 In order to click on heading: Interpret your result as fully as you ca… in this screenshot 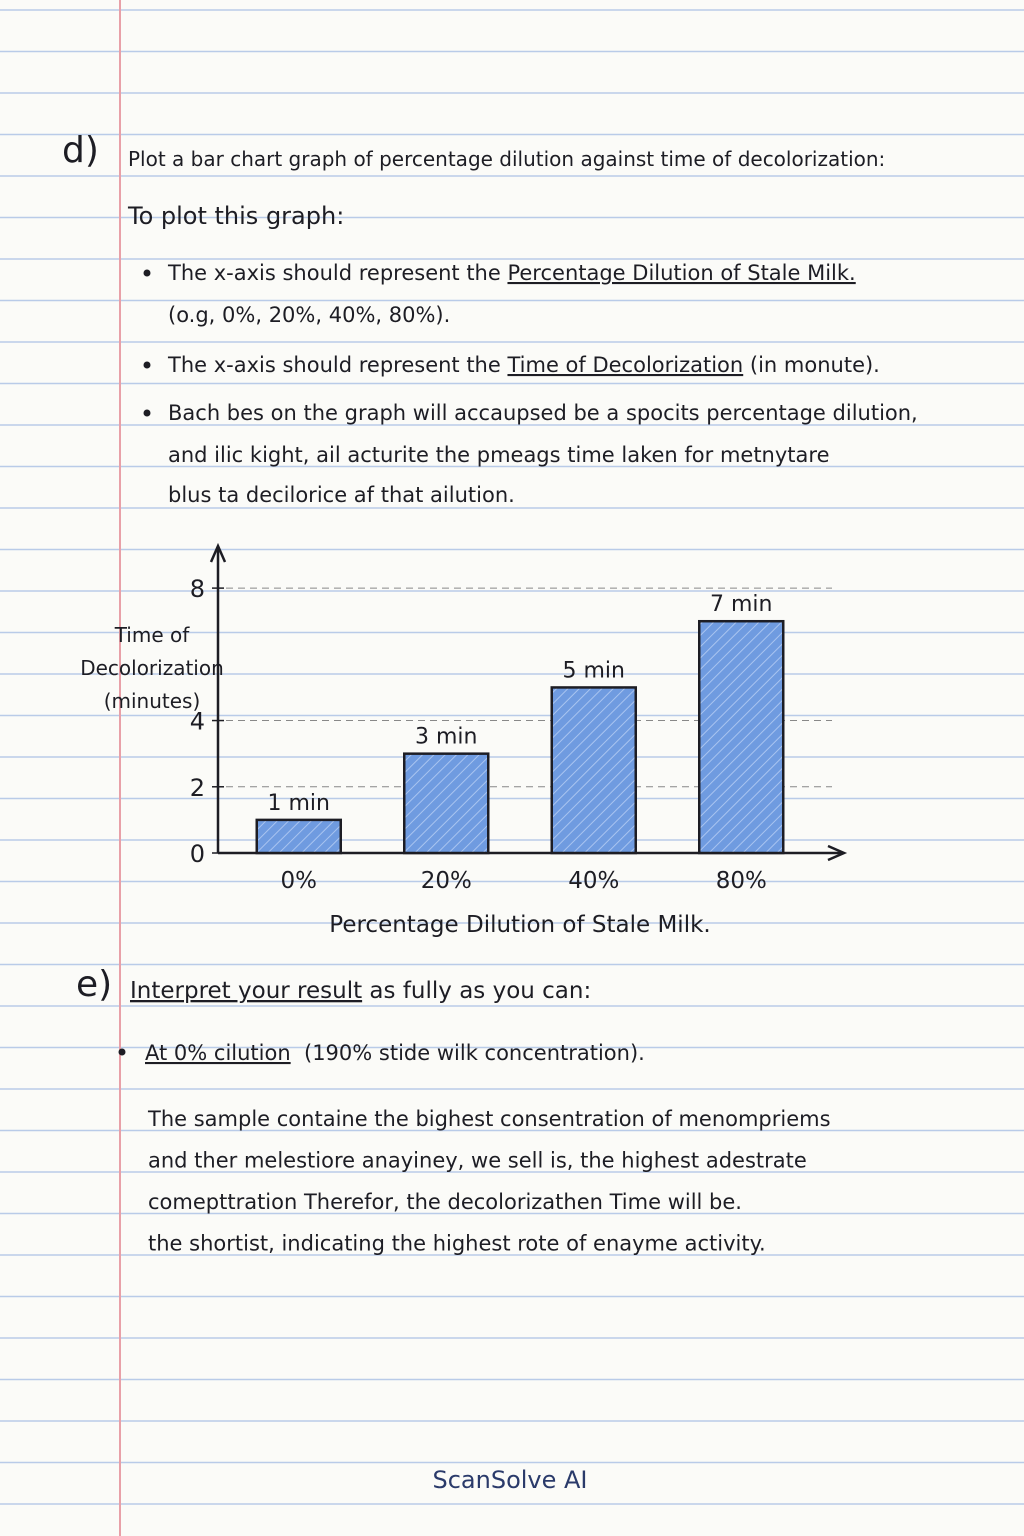, I will do `click(360, 991)`.